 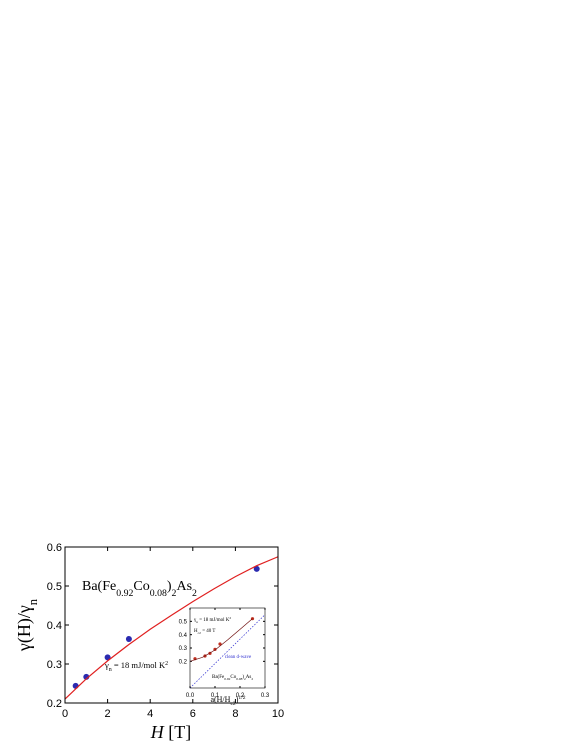 I want to click on annotation: Hc2 = 40 T, so click(x=204, y=632).